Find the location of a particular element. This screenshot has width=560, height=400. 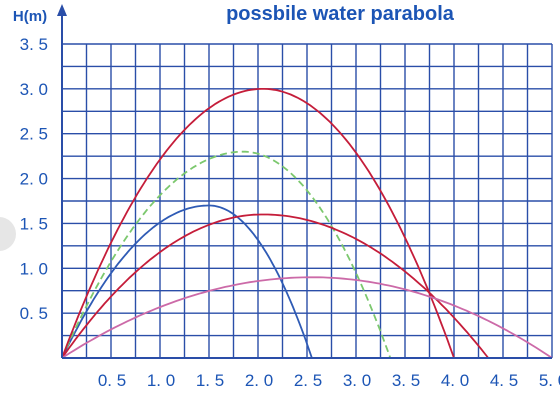

y-tick-label: 1. 0 is located at coordinates (34, 268).